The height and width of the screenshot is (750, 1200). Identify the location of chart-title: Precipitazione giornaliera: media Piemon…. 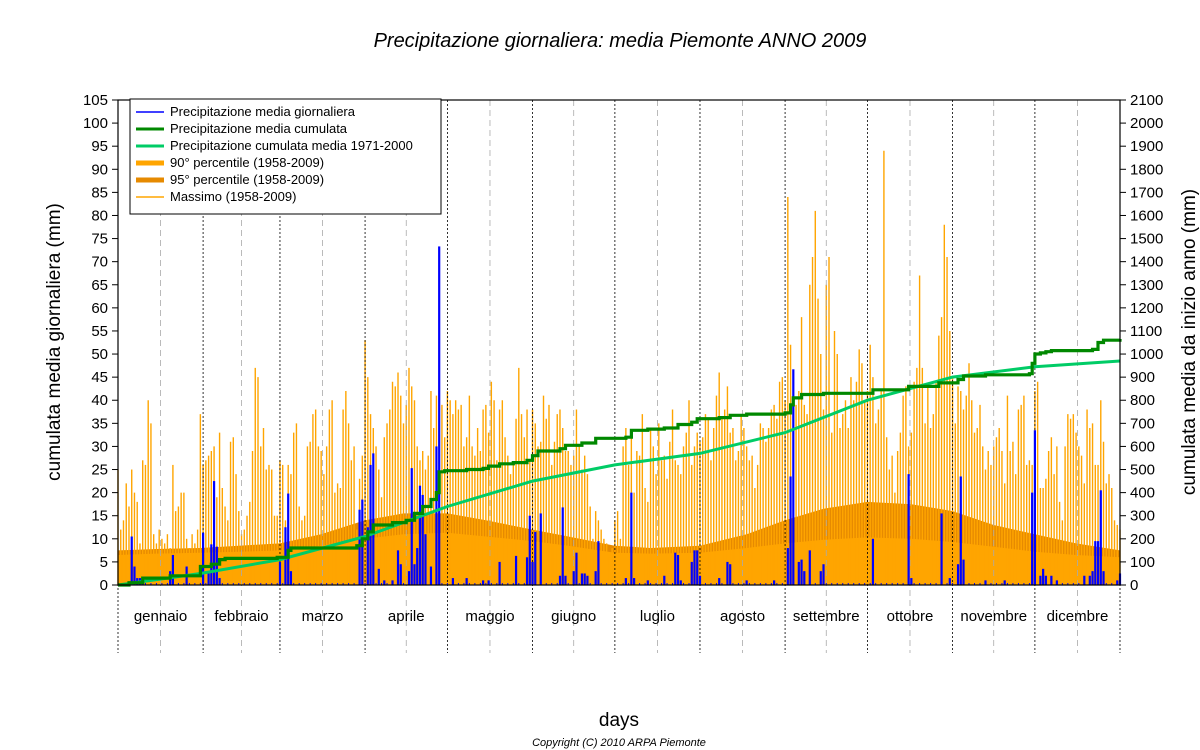
(620, 41).